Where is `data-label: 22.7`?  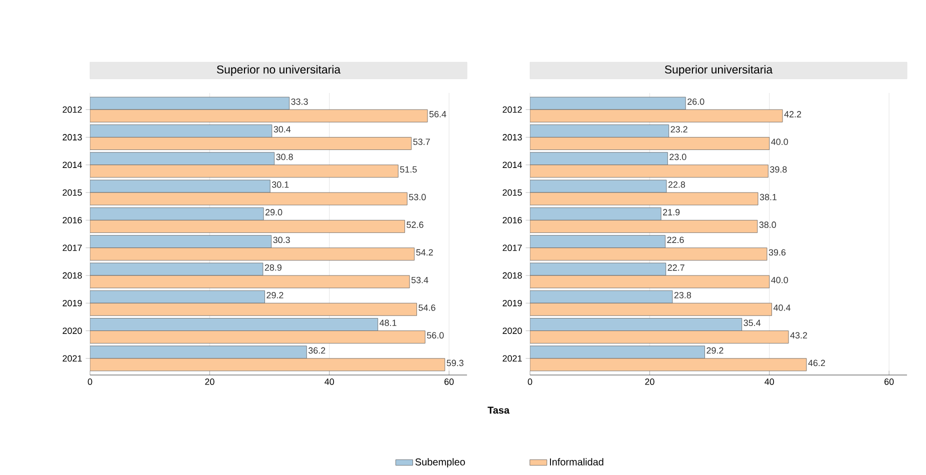
data-label: 22.7 is located at coordinates (676, 267).